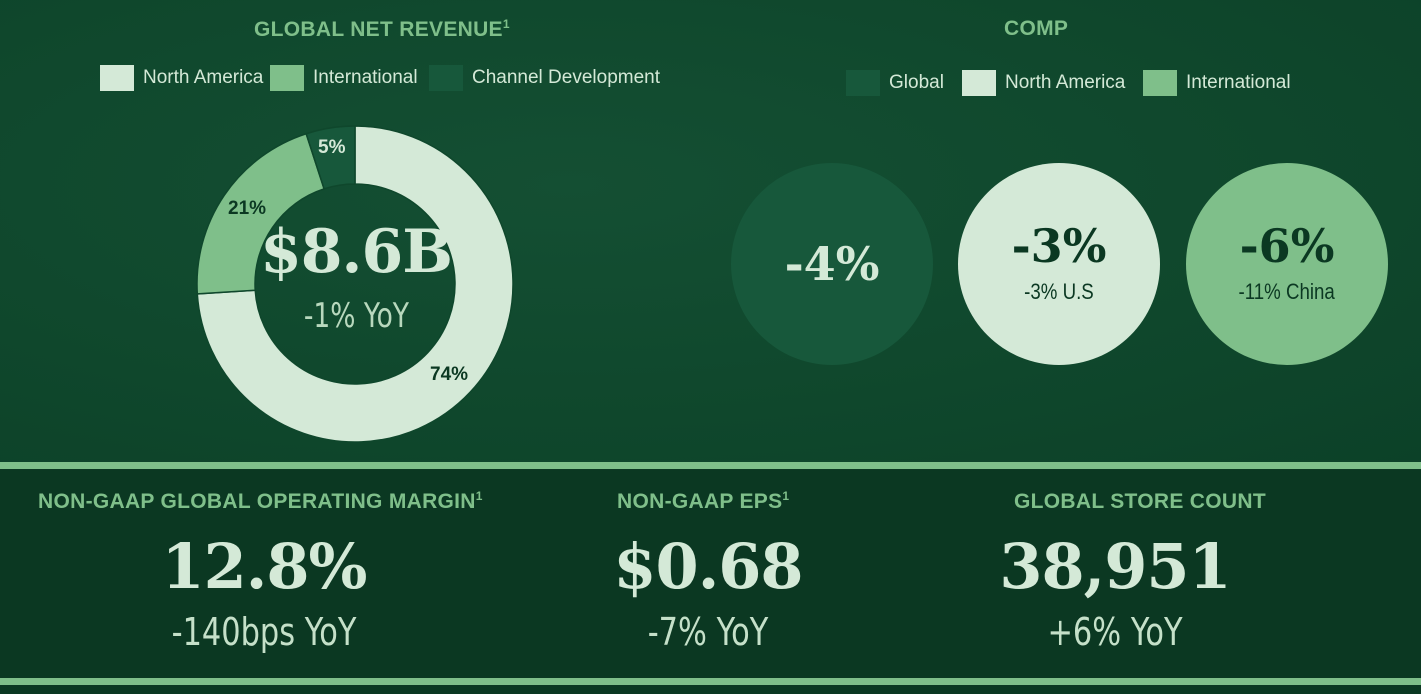  I want to click on comp-legend-label-international: International, so click(1238, 82).